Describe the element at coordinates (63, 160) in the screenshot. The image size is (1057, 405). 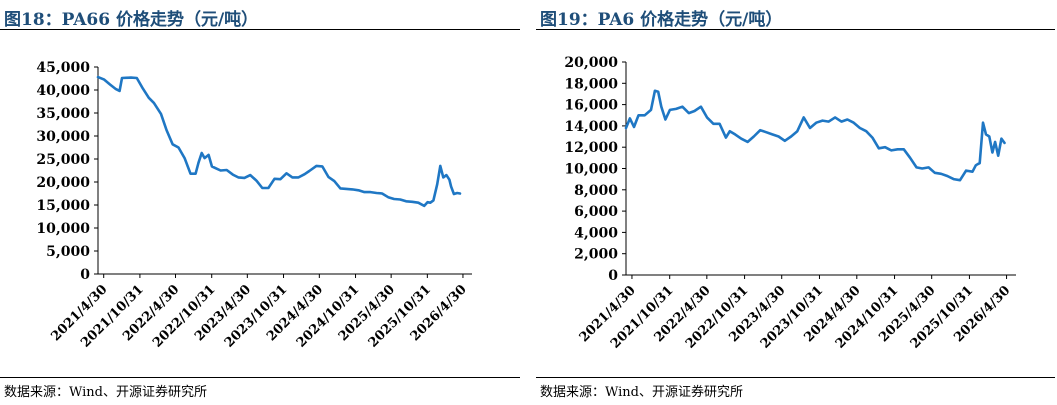
I see `y-tick-label: 25,000` at that location.